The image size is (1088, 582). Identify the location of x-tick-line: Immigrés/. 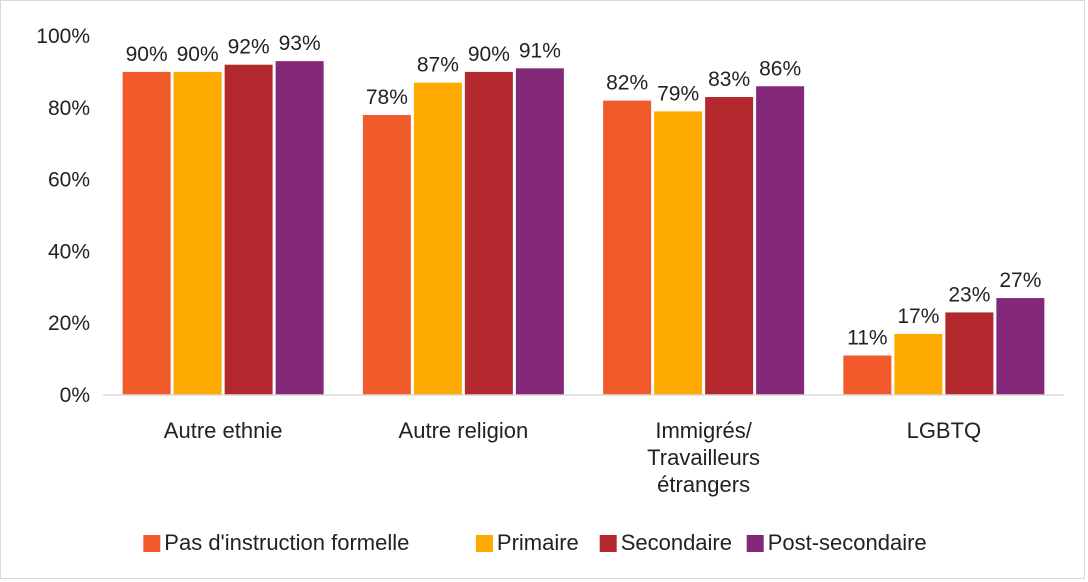
(703, 430).